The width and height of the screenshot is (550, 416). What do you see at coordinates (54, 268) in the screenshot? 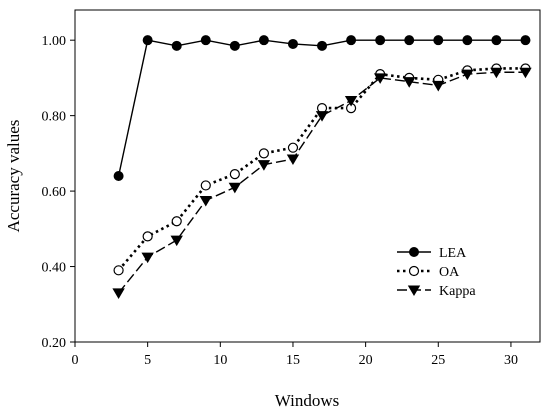
I see `y-tick-label: 0.40` at bounding box center [54, 268].